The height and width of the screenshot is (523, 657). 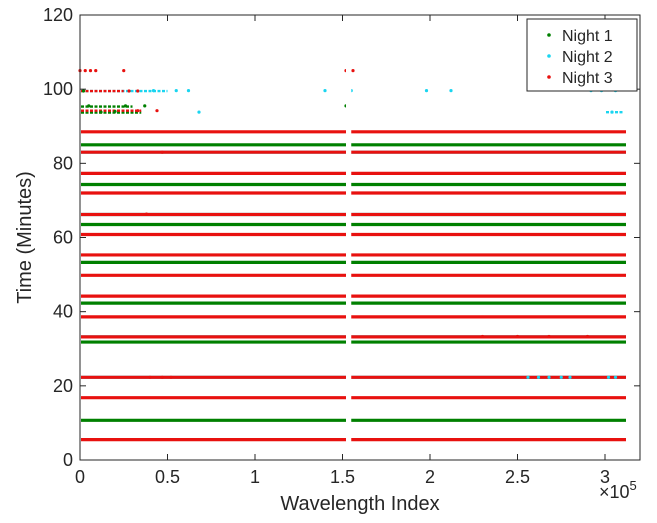 I want to click on y-tick-label: 40, so click(x=63, y=312).